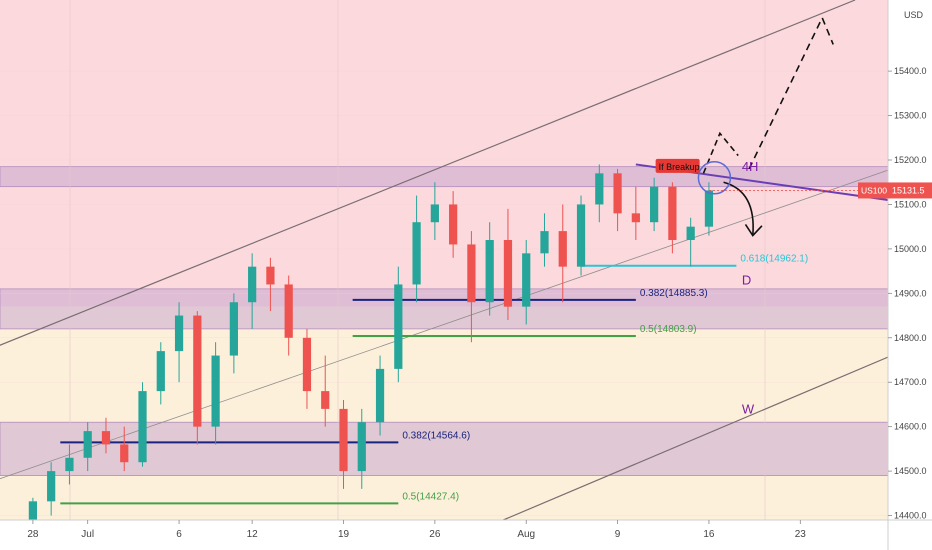 This screenshot has width=932, height=550. Describe the element at coordinates (910, 516) in the screenshot. I see `y-tick-label: 14400.0` at that location.